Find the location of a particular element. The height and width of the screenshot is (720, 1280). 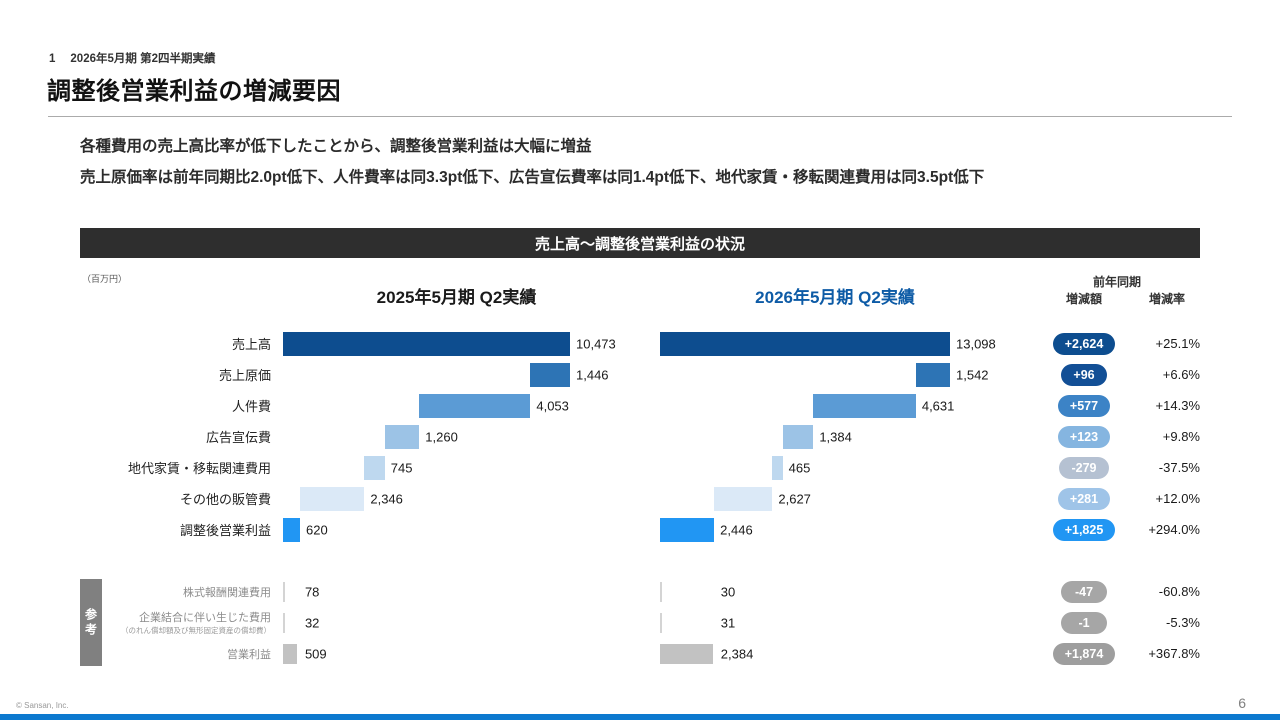

bar-value-label: 1,446 is located at coordinates (592, 374).